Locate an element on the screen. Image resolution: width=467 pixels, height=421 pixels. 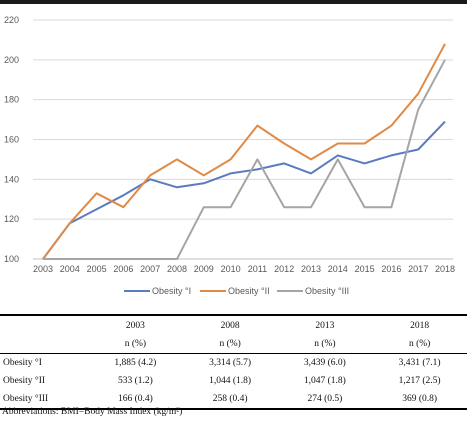
x-tick-label: 2003 is located at coordinates (43, 269).